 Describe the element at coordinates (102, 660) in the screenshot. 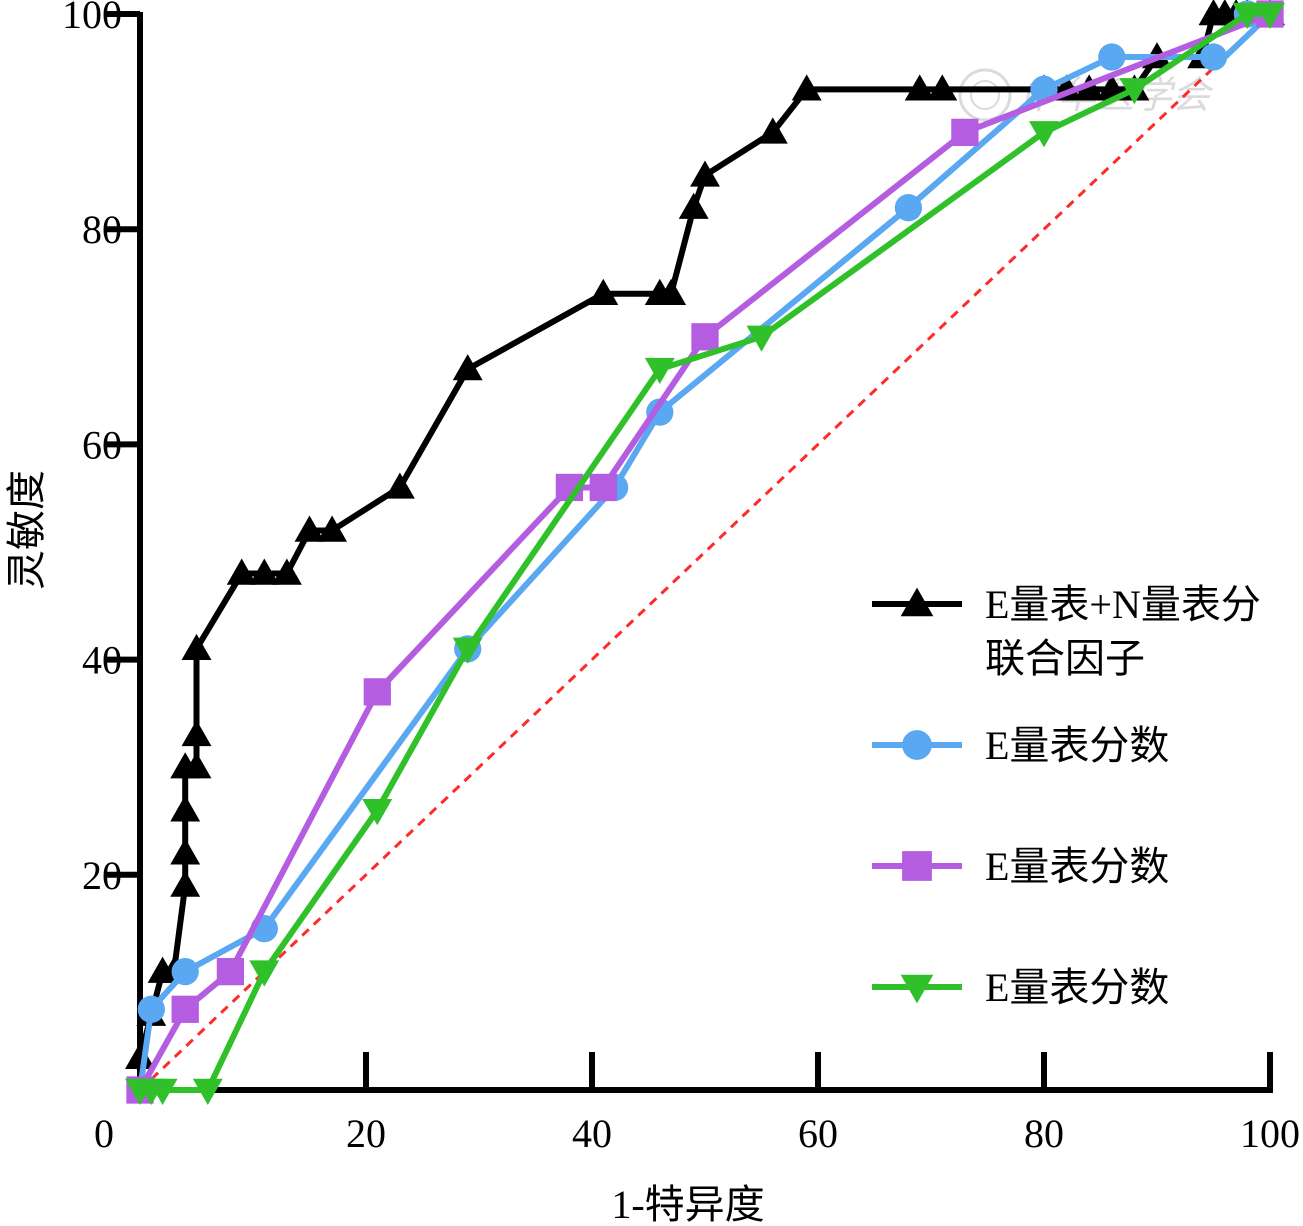

I see `y-tick-label: 40` at that location.